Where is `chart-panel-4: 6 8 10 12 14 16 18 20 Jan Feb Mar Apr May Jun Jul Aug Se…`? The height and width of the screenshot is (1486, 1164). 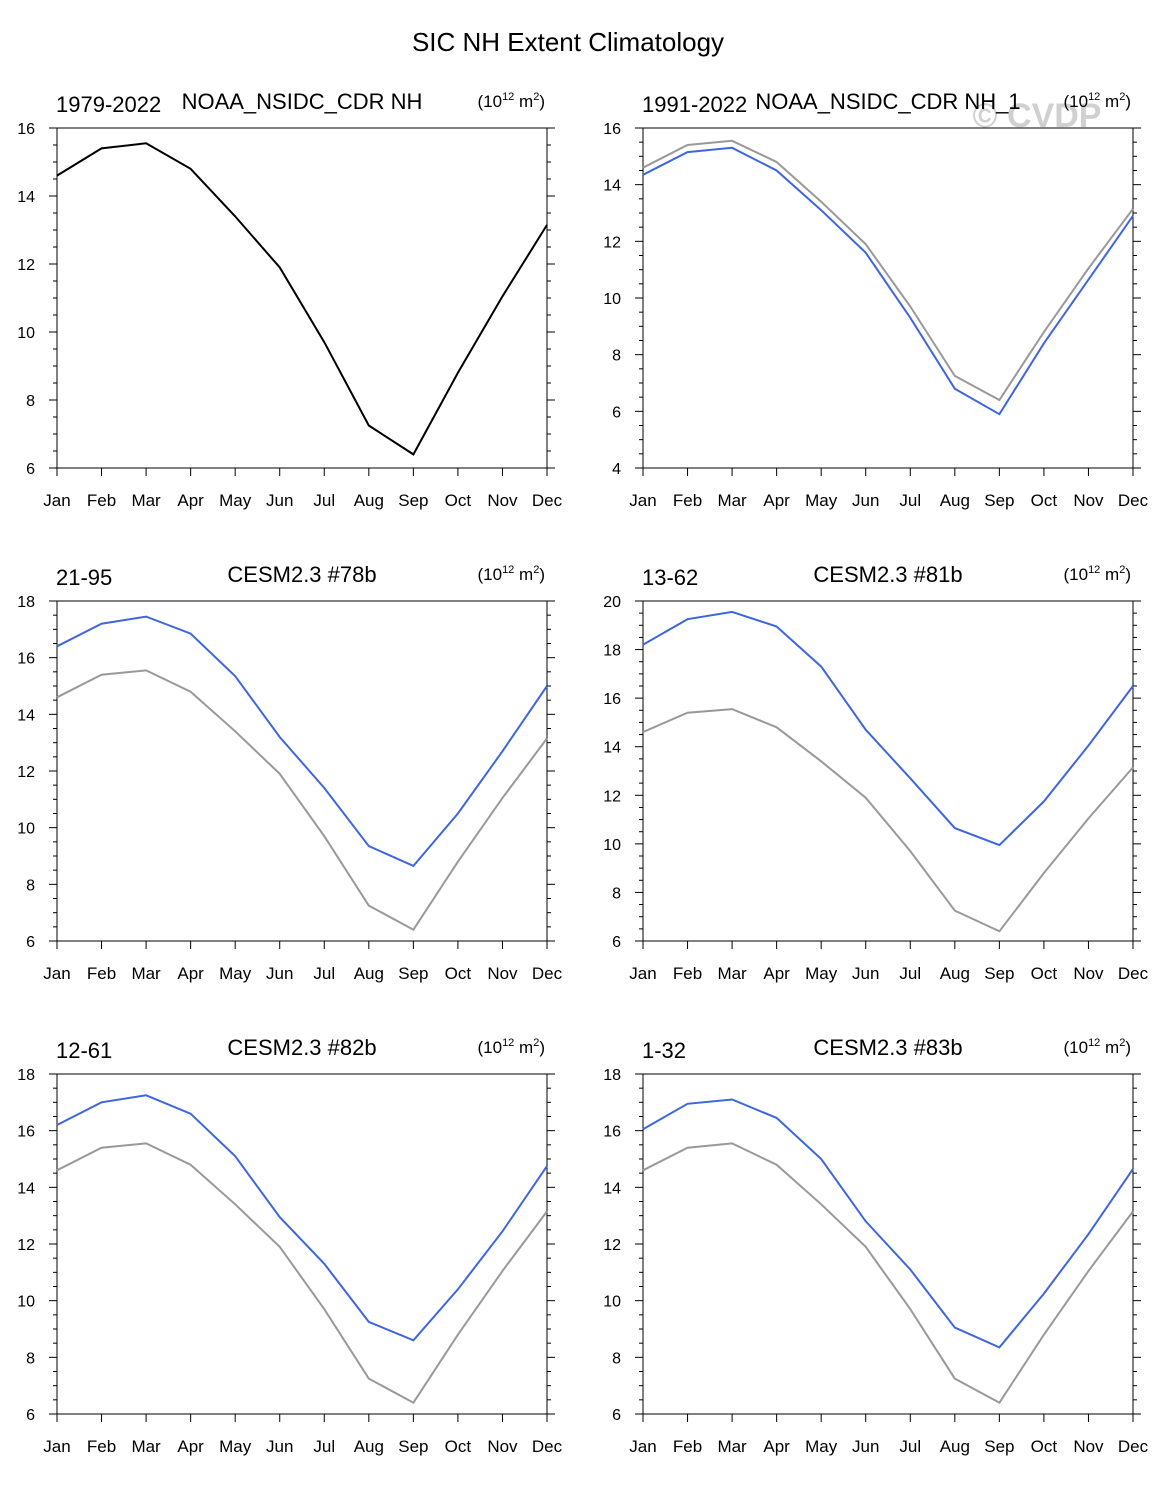
chart-panel-4: 6 8 10 12 14 16 18 20 Jan Feb Mar Apr May Jun Jul Aug Se… is located at coordinates (875, 772).